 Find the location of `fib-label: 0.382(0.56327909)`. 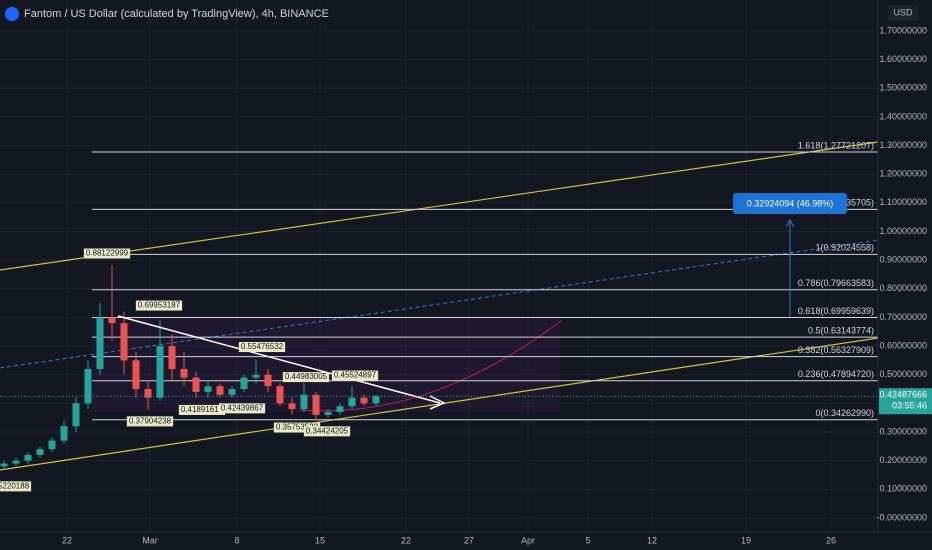

fib-label: 0.382(0.56327909) is located at coordinates (836, 350).